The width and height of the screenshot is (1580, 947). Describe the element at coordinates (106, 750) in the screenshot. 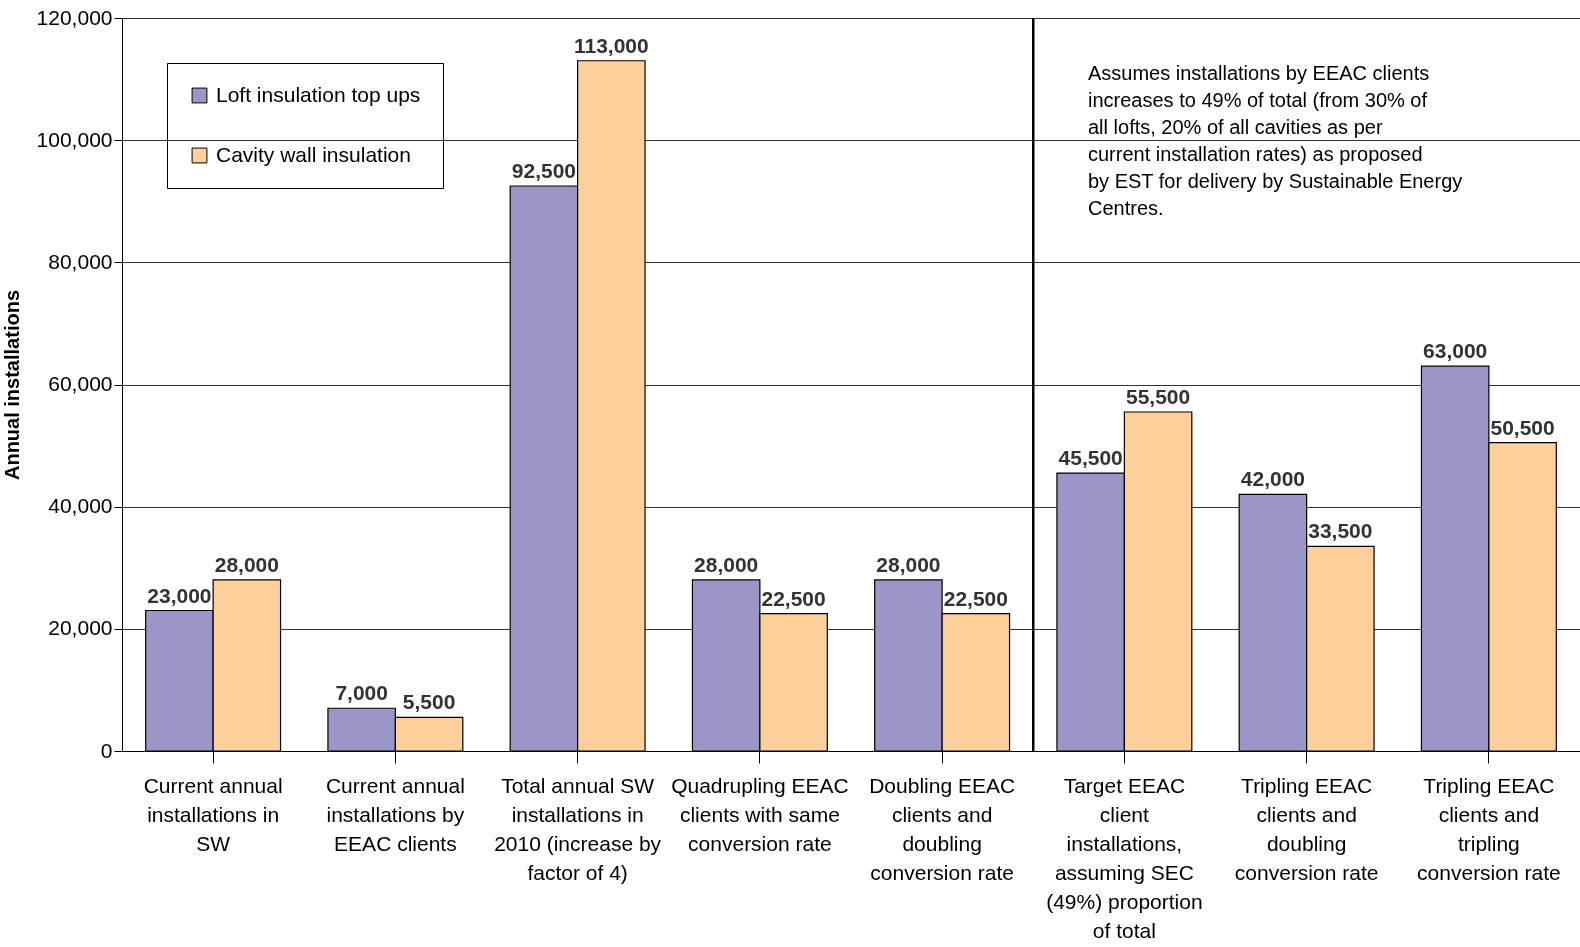

I see `y-tick-label: 0` at that location.